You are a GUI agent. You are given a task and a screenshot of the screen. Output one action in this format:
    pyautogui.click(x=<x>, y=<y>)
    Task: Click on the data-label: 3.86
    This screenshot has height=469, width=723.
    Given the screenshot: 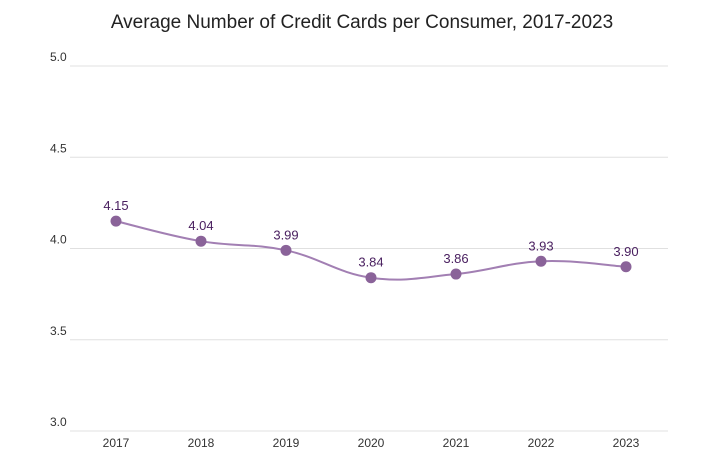 What is the action you would take?
    pyautogui.click(x=455, y=258)
    